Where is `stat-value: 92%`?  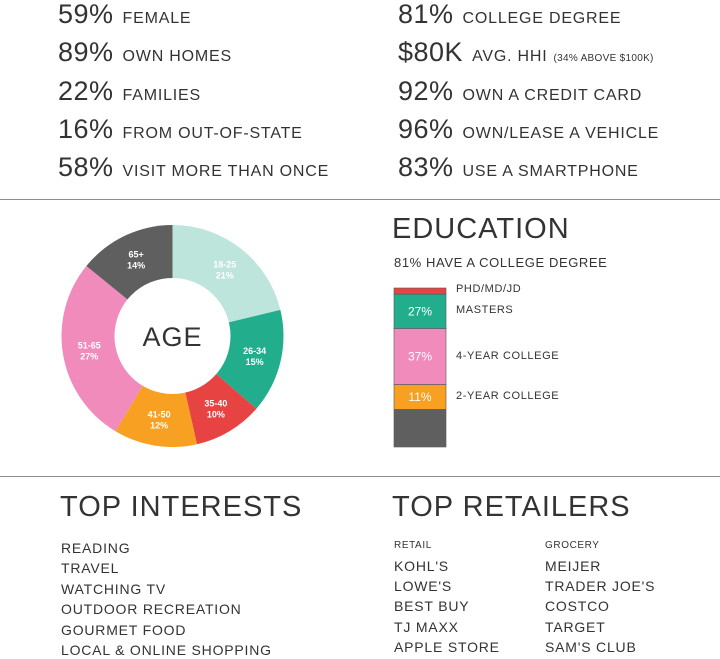
stat-value: 92% is located at coordinates (426, 91).